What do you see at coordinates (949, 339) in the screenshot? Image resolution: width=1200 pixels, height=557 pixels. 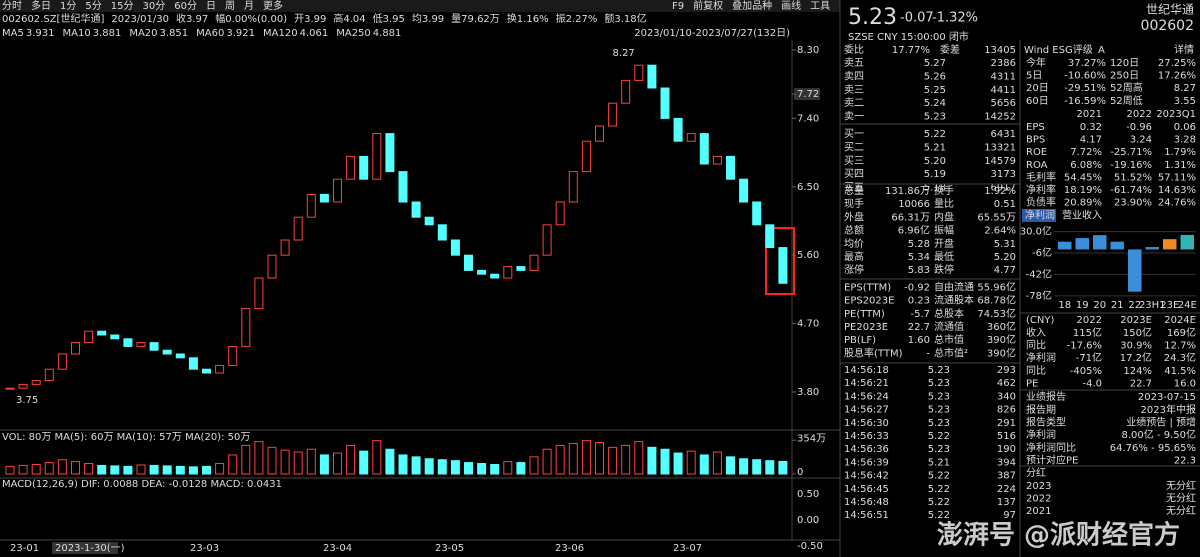 I see `stat-cell: 总市值` at bounding box center [949, 339].